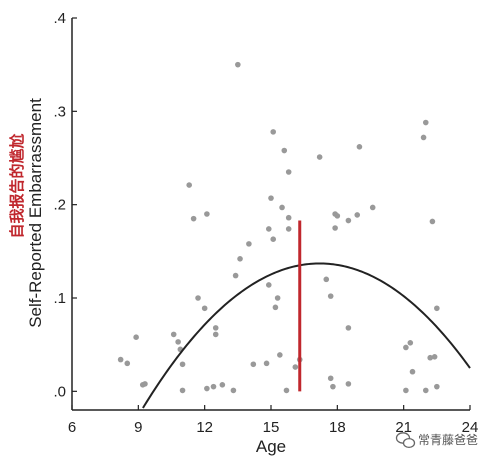  Describe the element at coordinates (59, 298) in the screenshot. I see `y-tick-label: .1` at that location.